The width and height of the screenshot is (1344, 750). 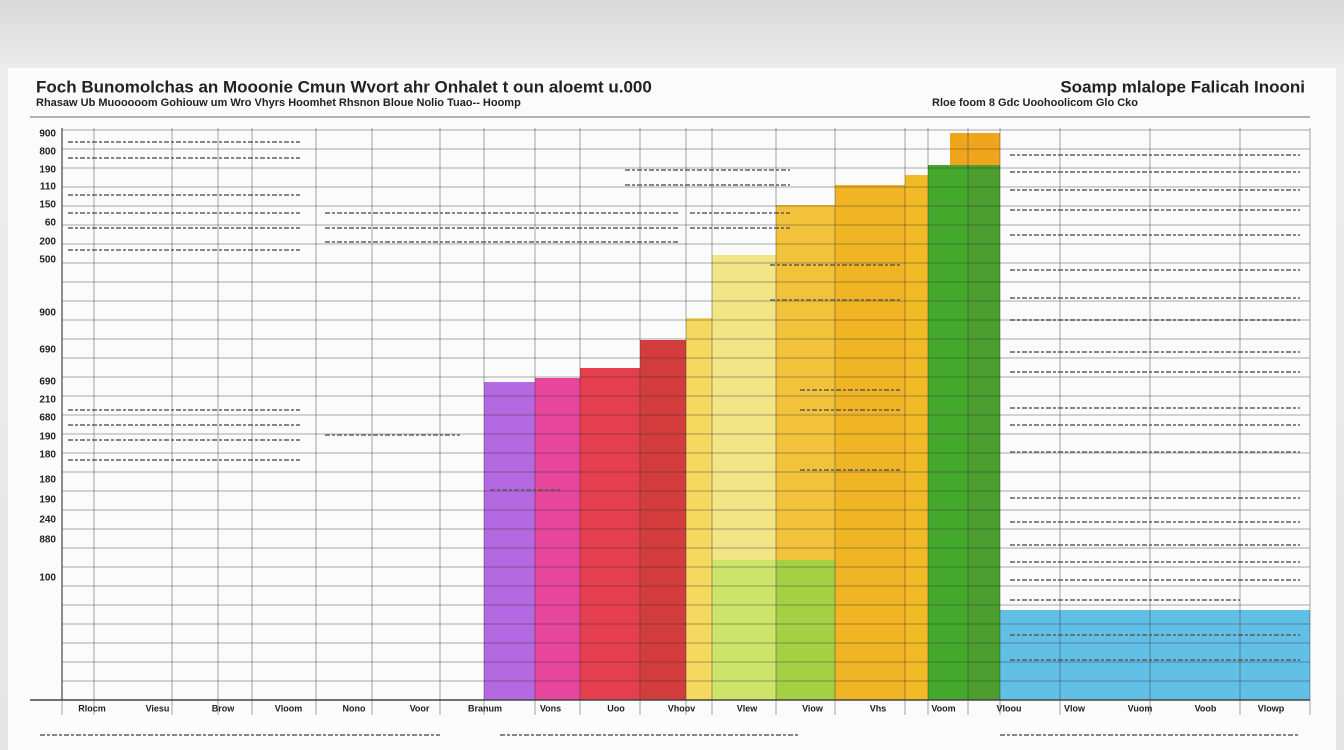 What do you see at coordinates (1206, 708) in the screenshot?
I see `footer-label: Voob` at bounding box center [1206, 708].